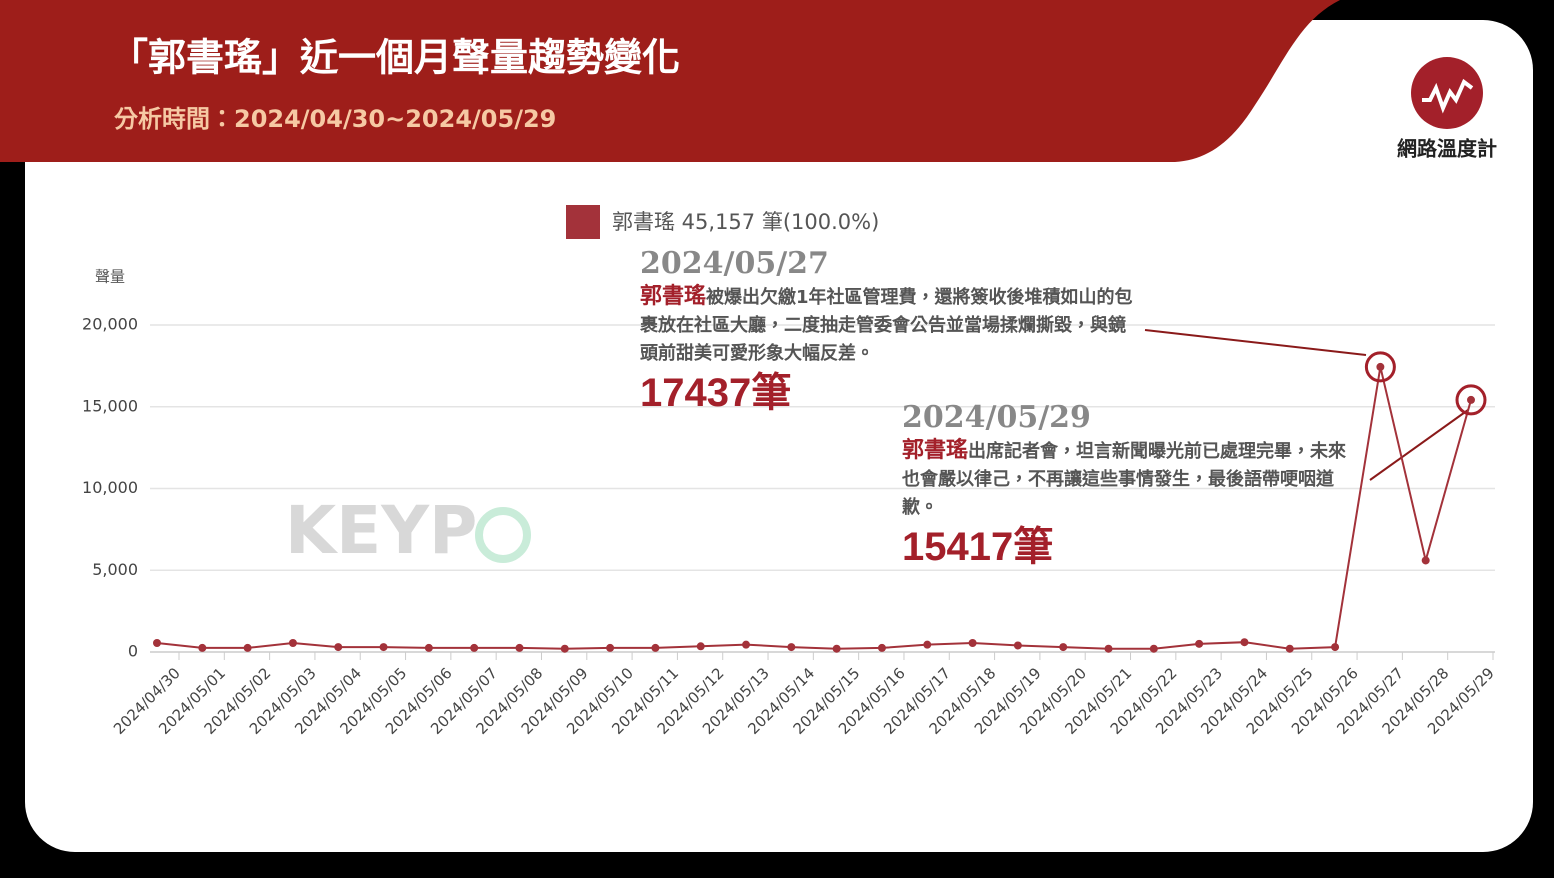  I want to click on y-tick-label: 15,000, so click(110, 405).